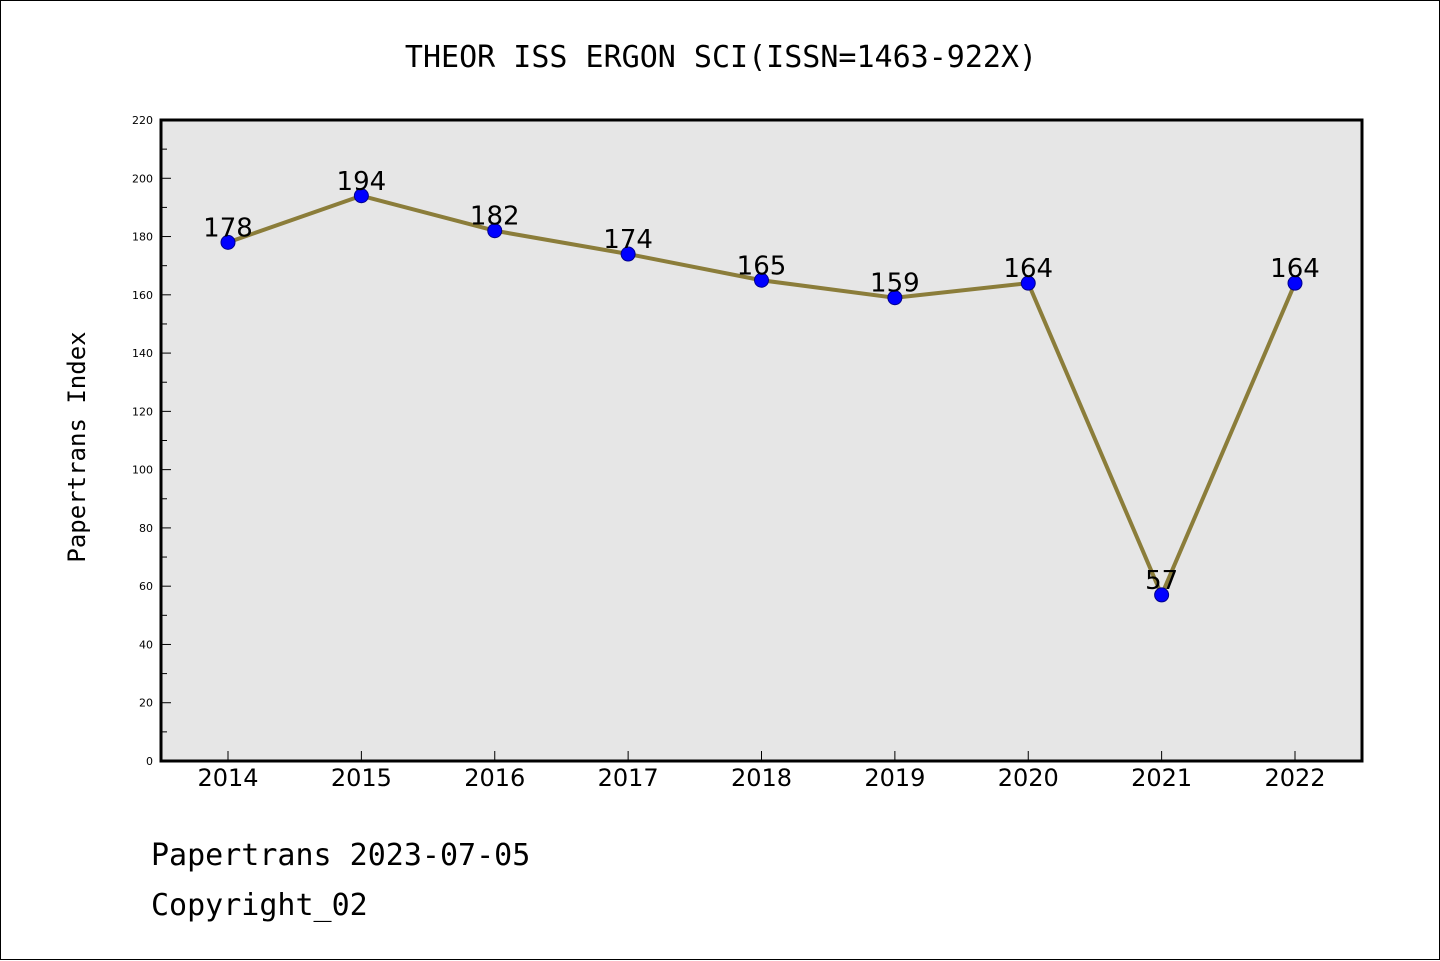 The width and height of the screenshot is (1440, 961). Describe the element at coordinates (1294, 778) in the screenshot. I see `x-tick-label: 2022` at that location.